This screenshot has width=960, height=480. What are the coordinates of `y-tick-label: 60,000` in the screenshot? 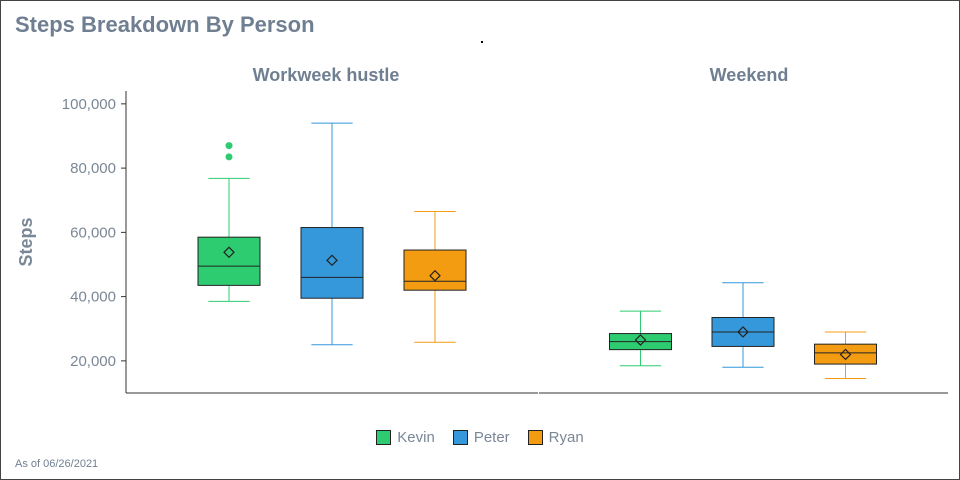 It's located at (93, 232).